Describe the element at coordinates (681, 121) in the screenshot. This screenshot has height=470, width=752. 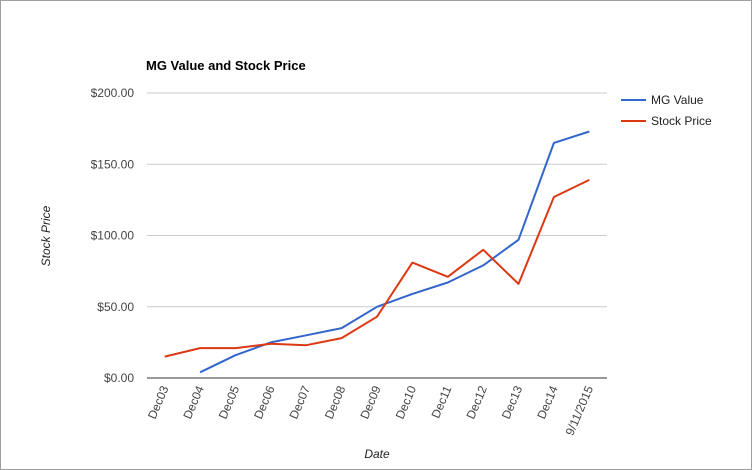
I see `legend-label: Stock Price` at that location.